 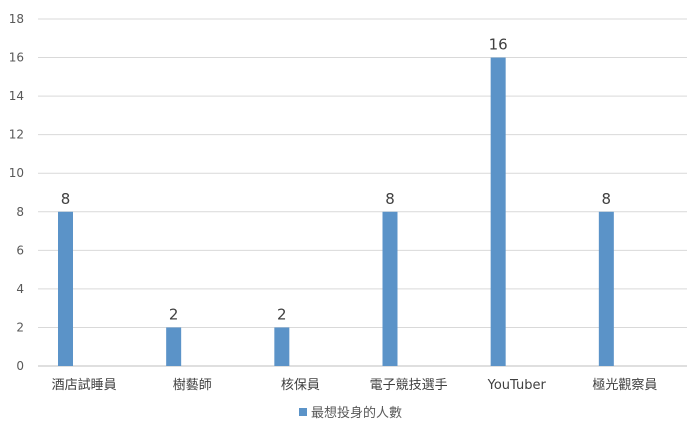 What do you see at coordinates (16, 192) in the screenshot?
I see `y-axis-ticks: 0 2 4 6 8 10 12 14 16 18` at bounding box center [16, 192].